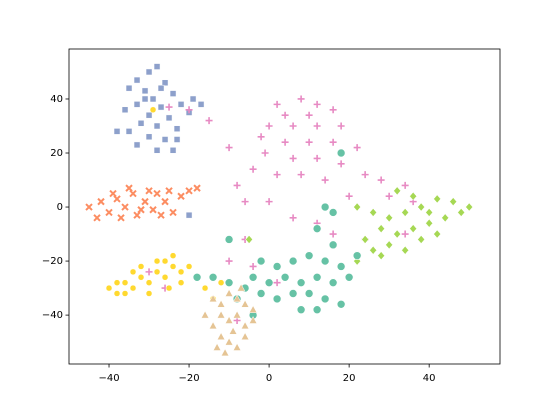 Image resolution: width=548 pixels, height=411 pixels. Describe the element at coordinates (60, 207) in the screenshot. I see `y-tick-label: 0` at that location.